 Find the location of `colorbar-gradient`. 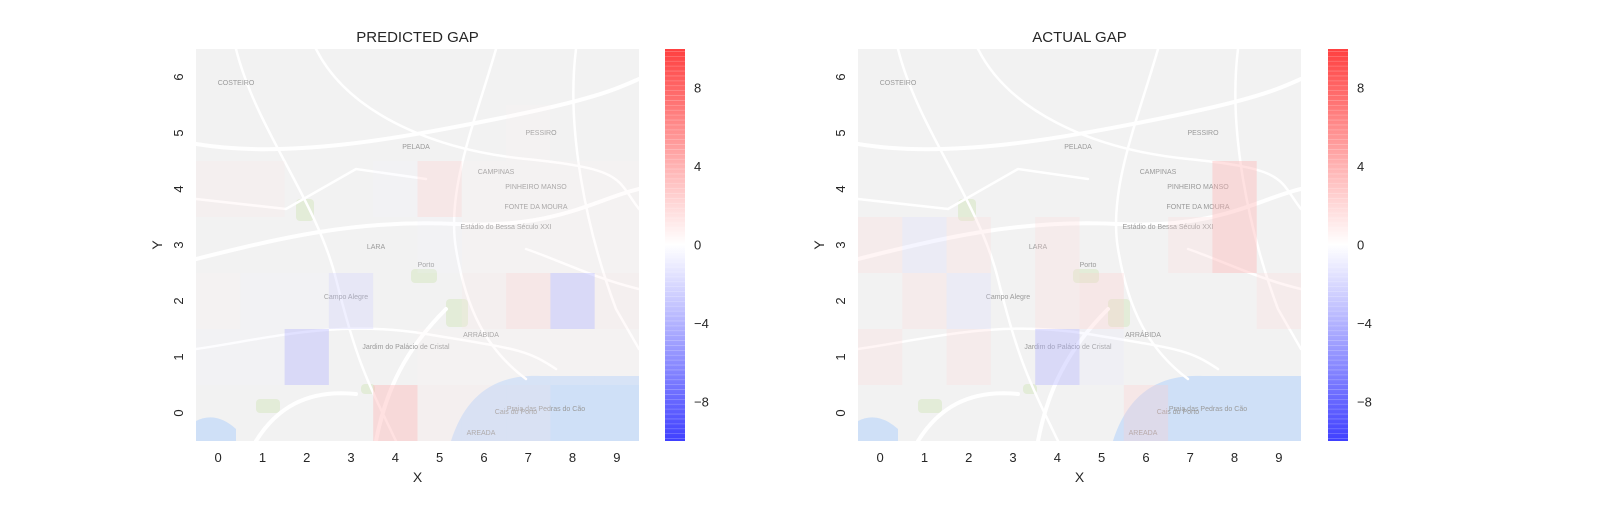

colorbar-gradient is located at coordinates (1338, 245).